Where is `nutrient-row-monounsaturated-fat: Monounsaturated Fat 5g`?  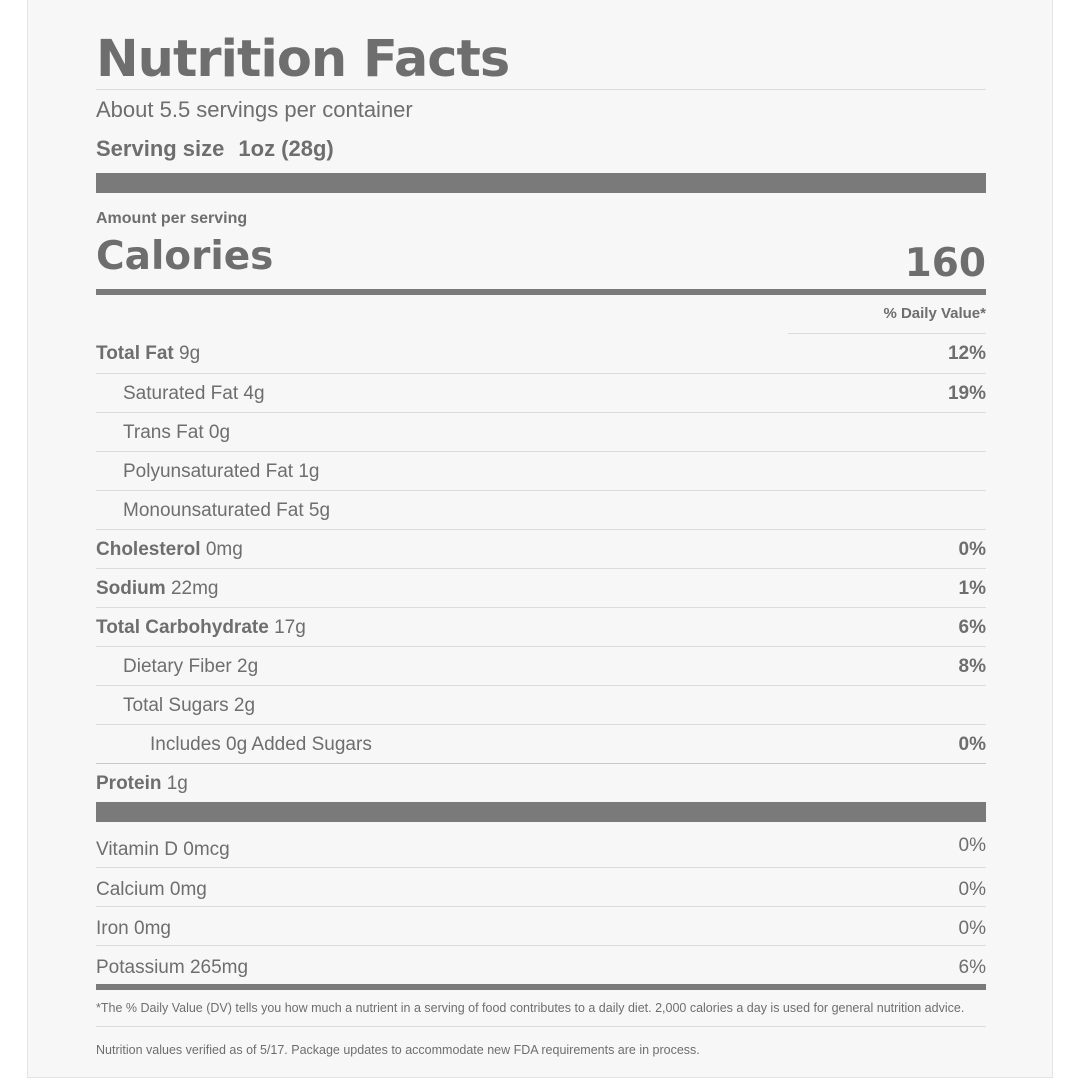
nutrient-row-monounsaturated-fat: Monounsaturated Fat 5g is located at coordinates (541, 509).